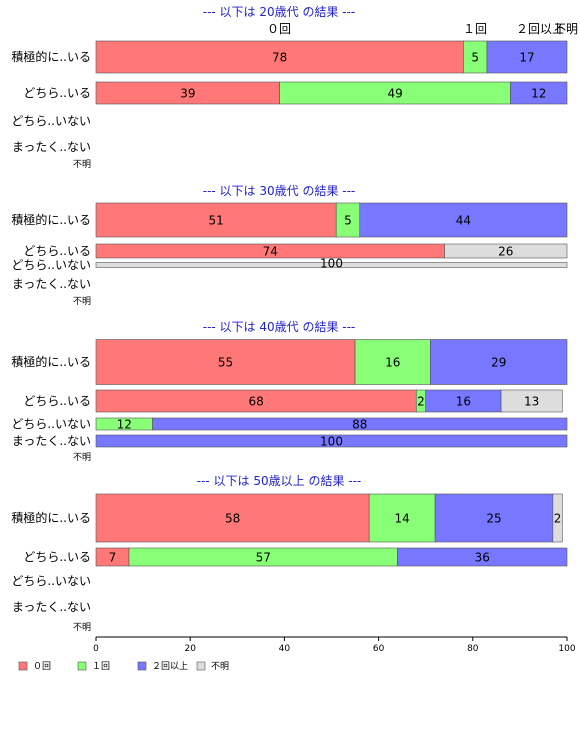 This screenshot has height=747, width=580. I want to click on bar-value-label: 68, so click(255, 401).